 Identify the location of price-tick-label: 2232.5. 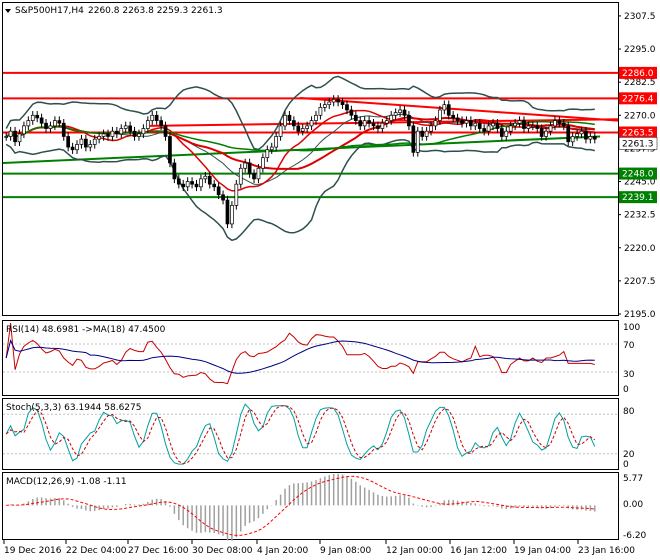
(640, 216).